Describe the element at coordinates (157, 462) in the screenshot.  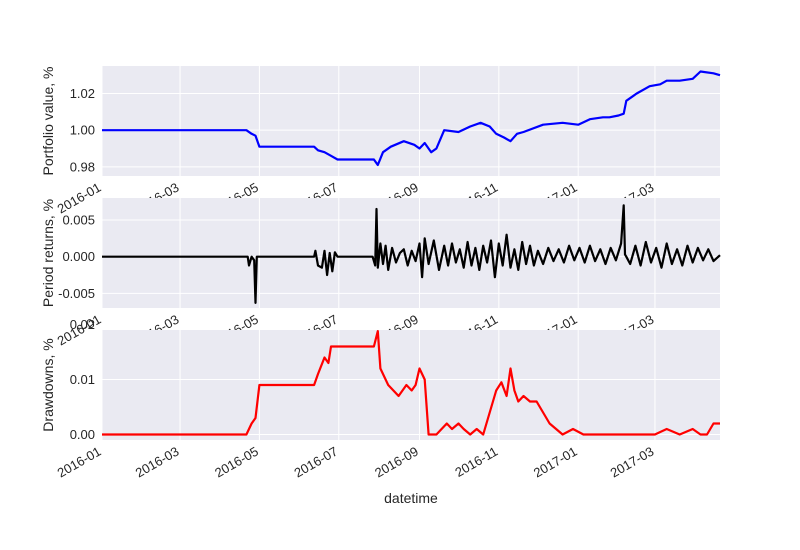
I see `x-tick-label: 2016-03` at that location.